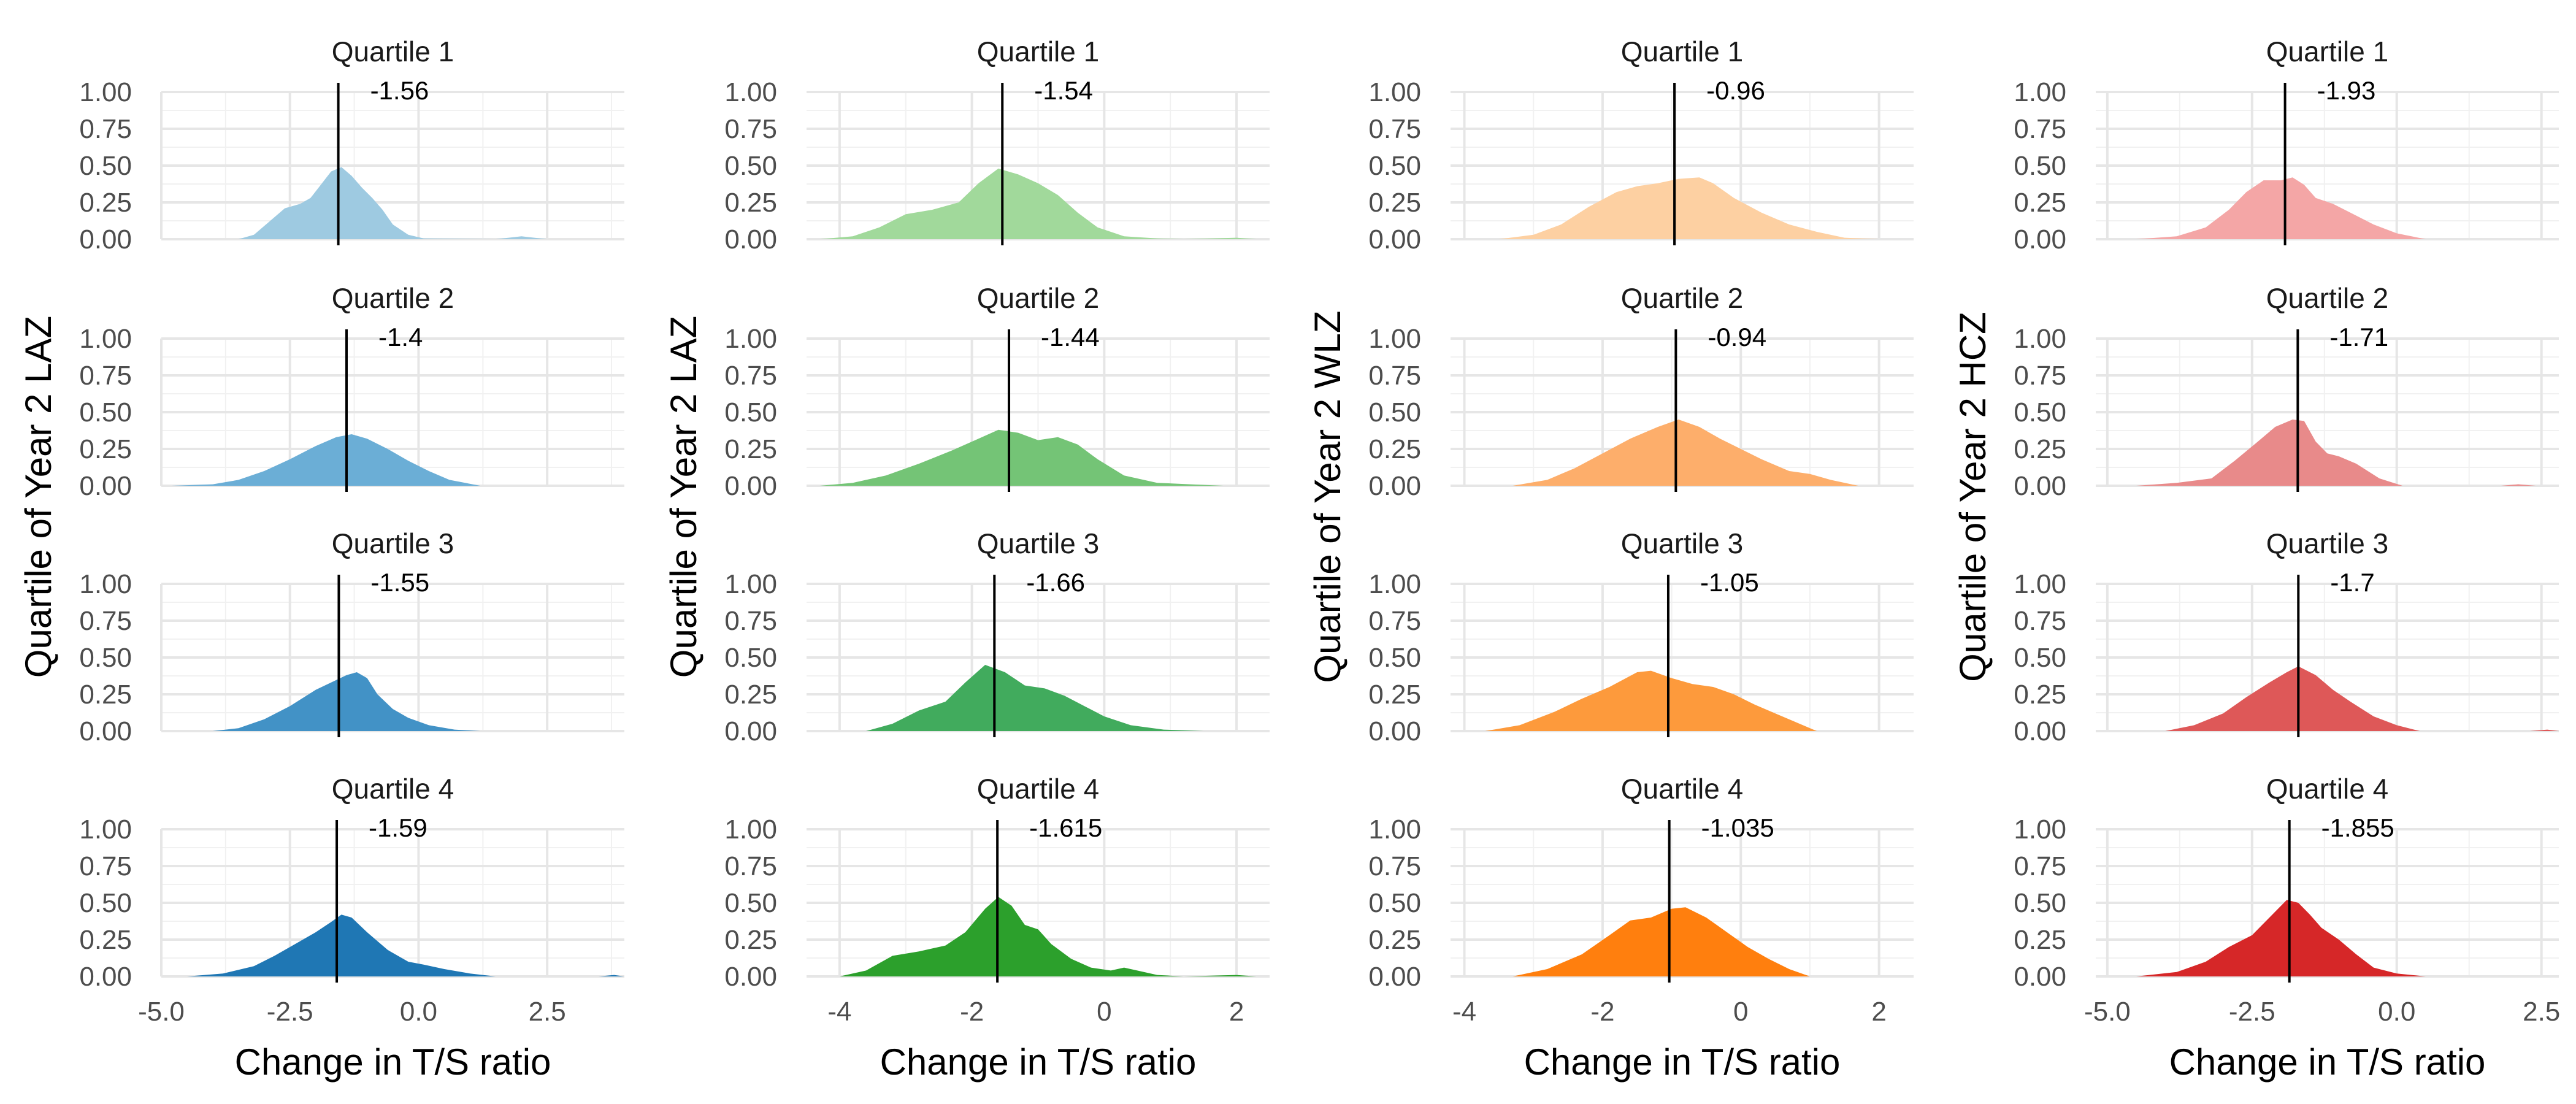 The height and width of the screenshot is (1104, 2576). I want to click on y-axis-title: Quartile of Year 2 WLZ, so click(1327, 497).